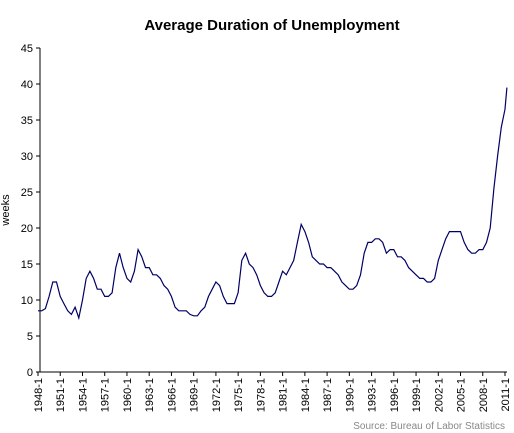  What do you see at coordinates (417, 395) in the screenshot?
I see `x-tick-label: 1999-1` at bounding box center [417, 395].